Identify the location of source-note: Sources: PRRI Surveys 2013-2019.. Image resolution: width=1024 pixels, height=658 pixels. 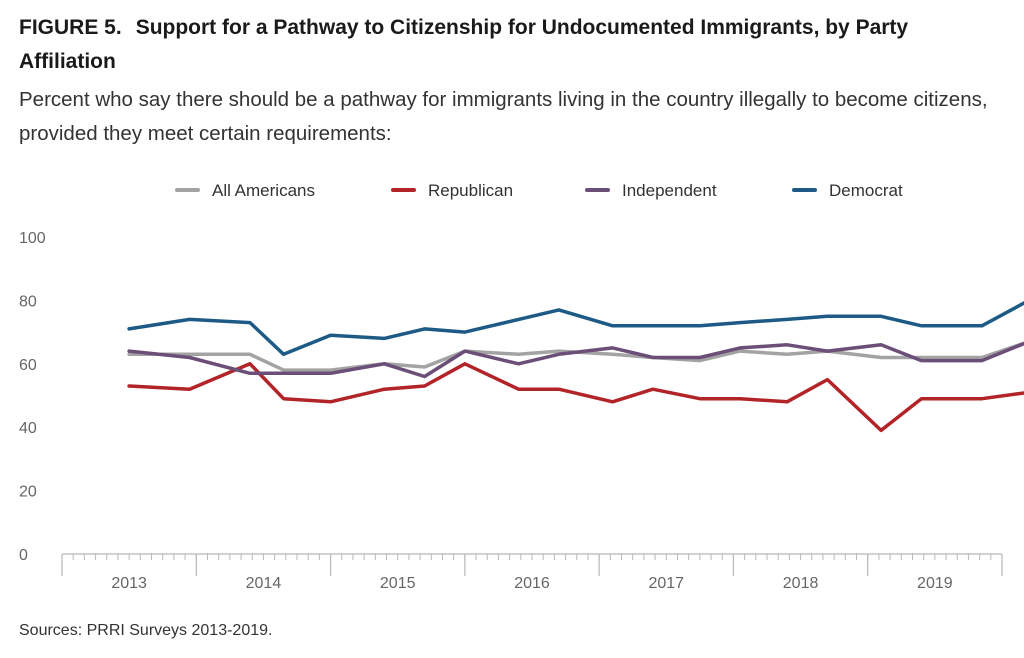
(146, 630).